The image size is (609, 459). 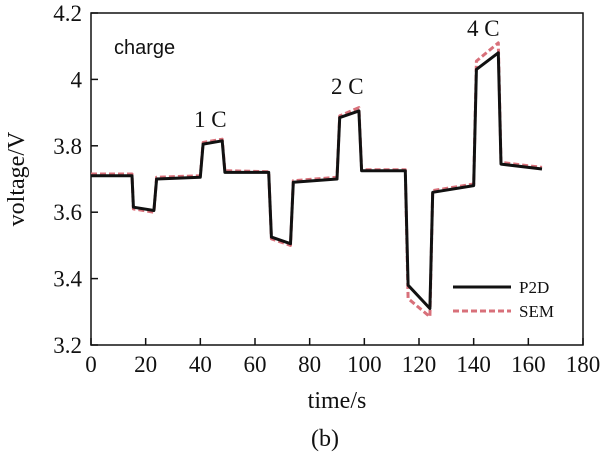 I want to click on figure-caption: (b), so click(x=325, y=439).